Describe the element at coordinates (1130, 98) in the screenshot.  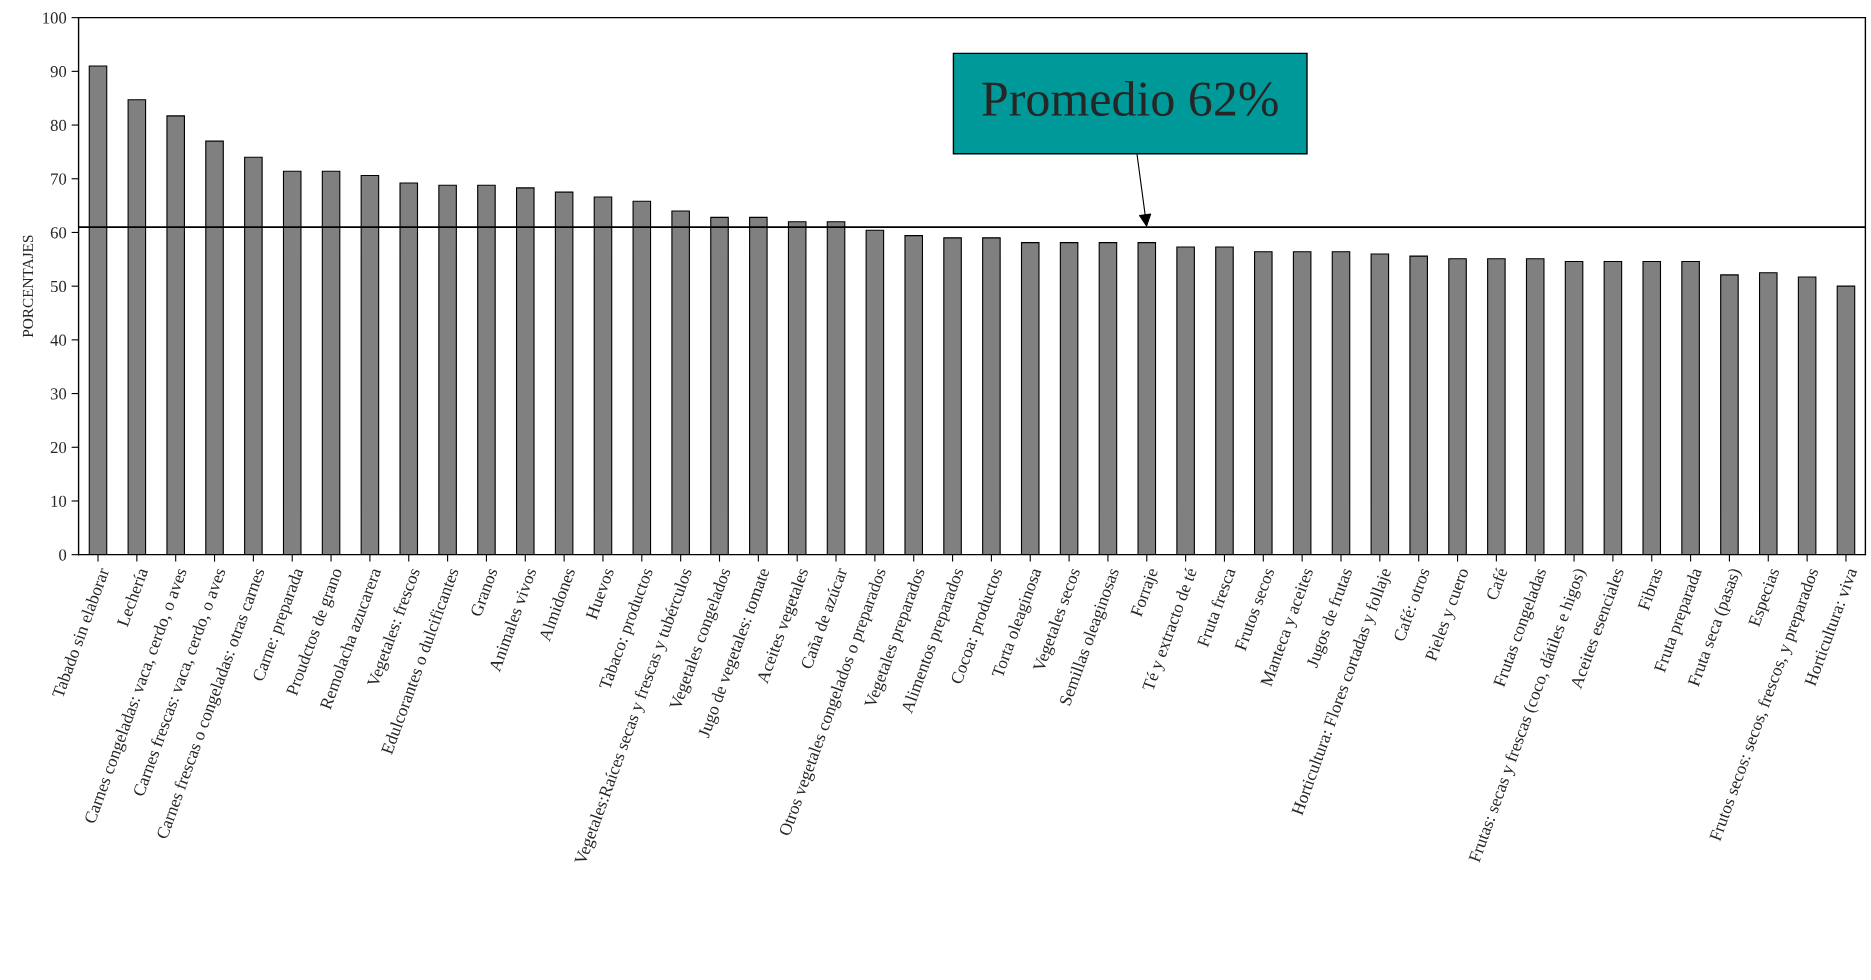
I see `annotation: Promedio 62%` at that location.